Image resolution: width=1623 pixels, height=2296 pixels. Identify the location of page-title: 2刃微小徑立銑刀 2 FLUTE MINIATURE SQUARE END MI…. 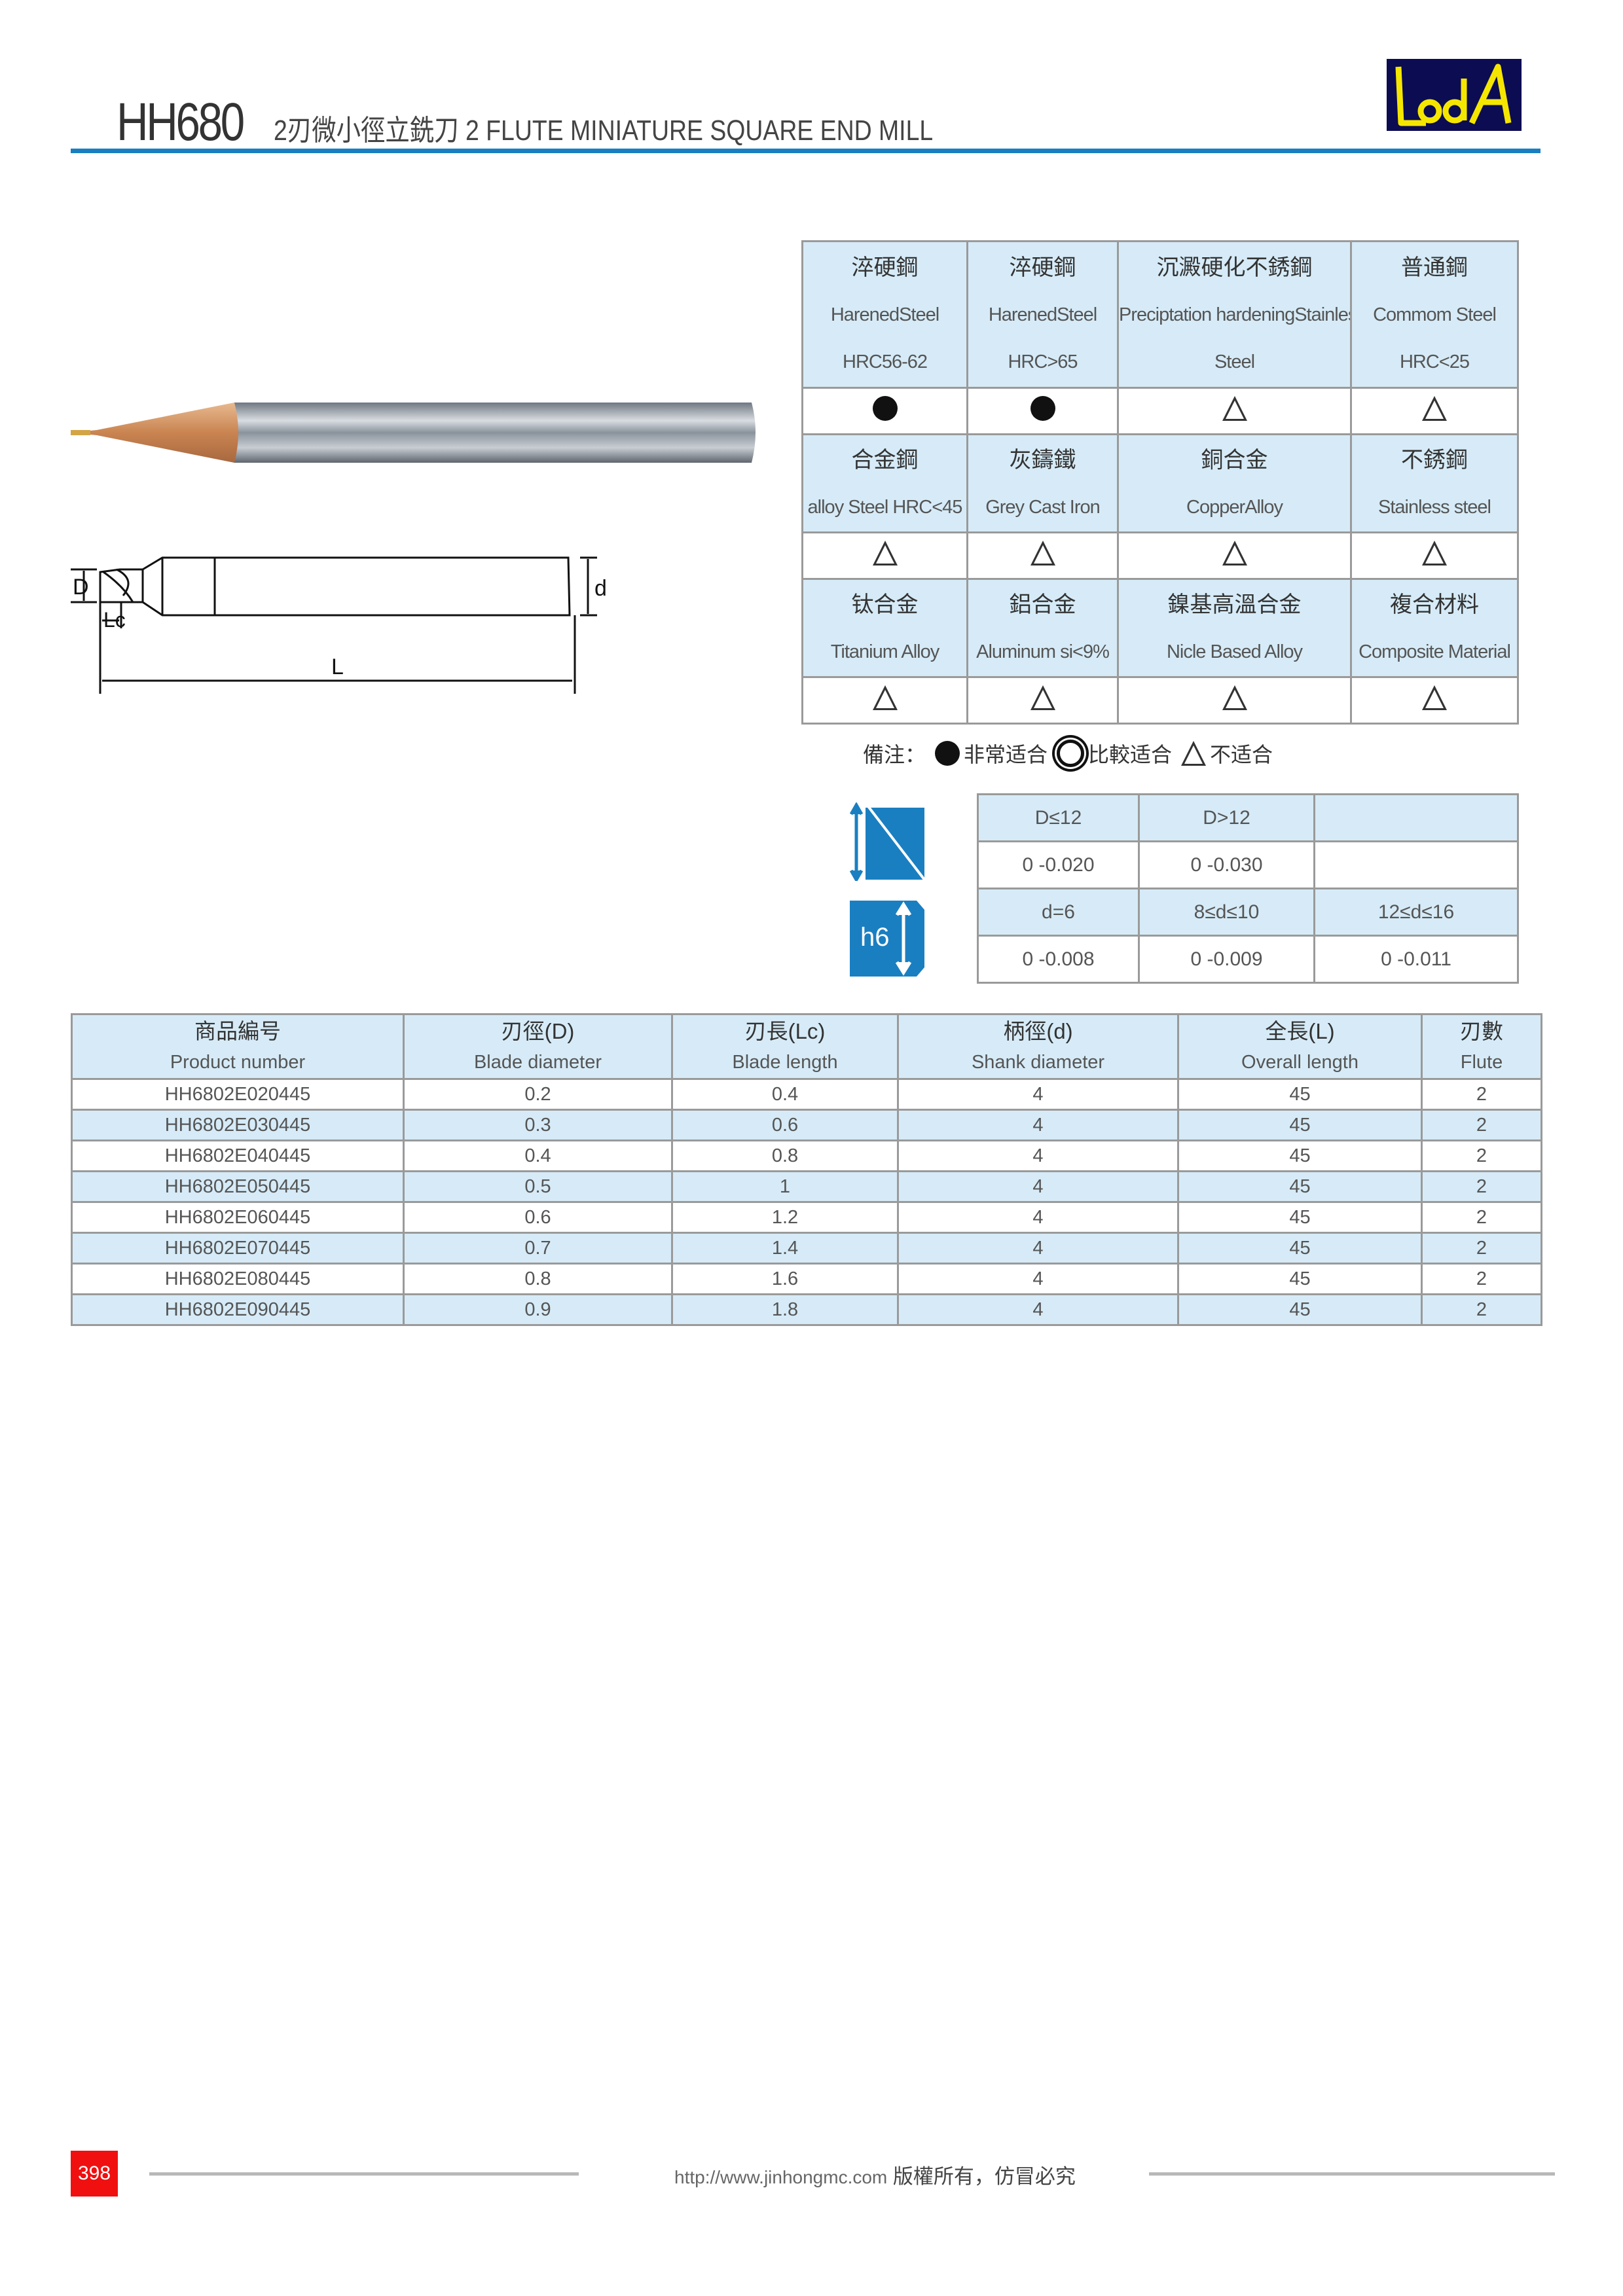
(604, 131).